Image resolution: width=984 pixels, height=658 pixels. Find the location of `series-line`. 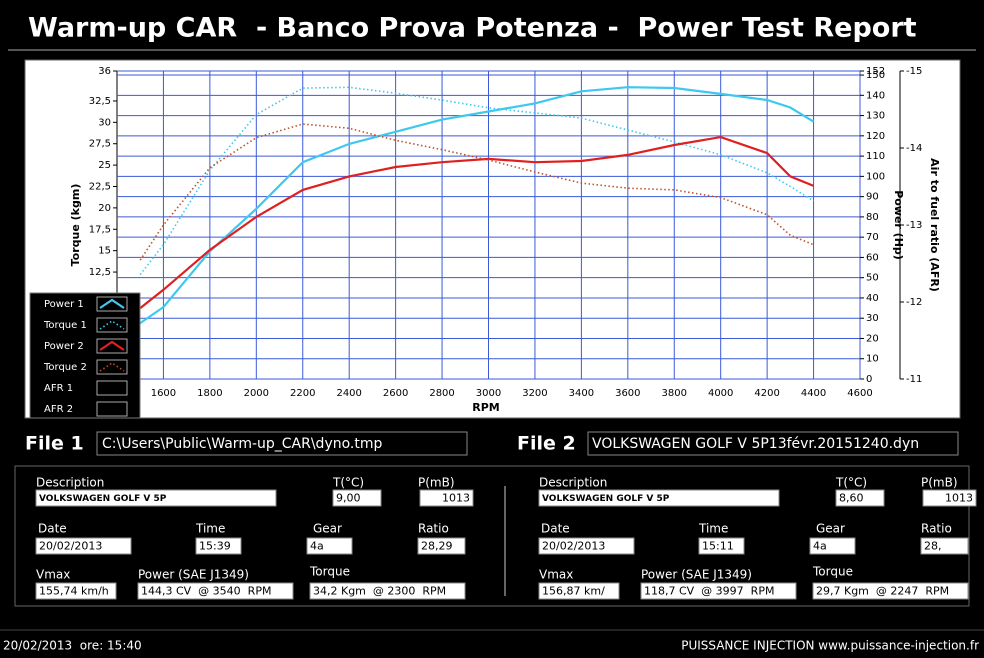

series-line is located at coordinates (476, 192).